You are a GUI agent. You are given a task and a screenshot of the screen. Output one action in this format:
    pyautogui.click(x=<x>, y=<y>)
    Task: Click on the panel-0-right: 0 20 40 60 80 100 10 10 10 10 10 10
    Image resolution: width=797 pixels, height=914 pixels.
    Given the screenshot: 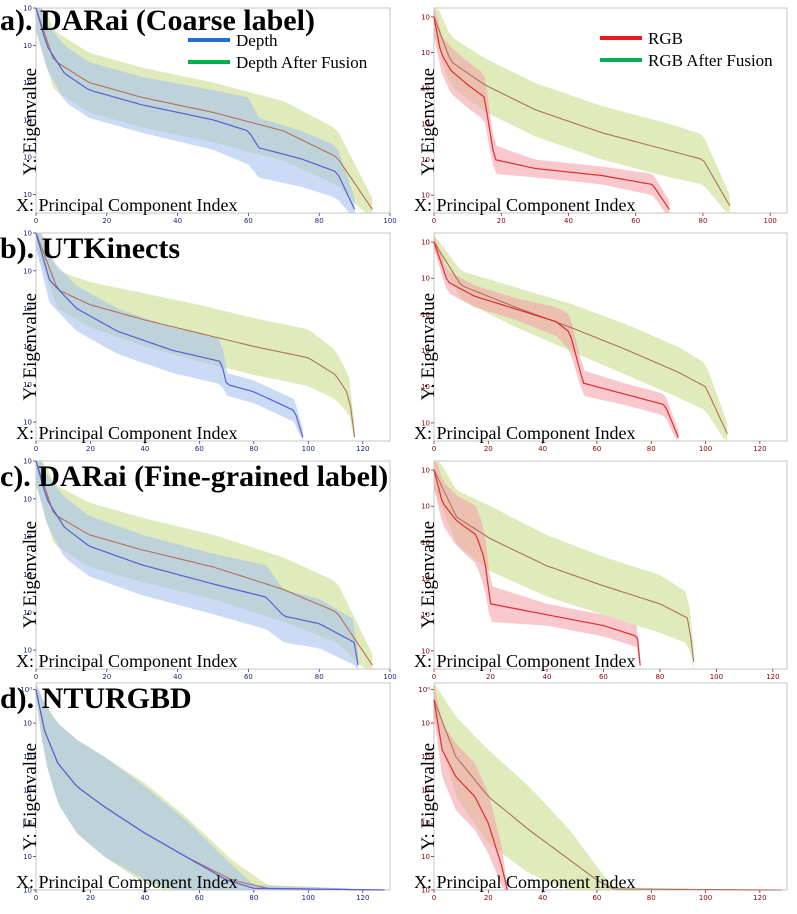 What is the action you would take?
    pyautogui.click(x=604, y=116)
    